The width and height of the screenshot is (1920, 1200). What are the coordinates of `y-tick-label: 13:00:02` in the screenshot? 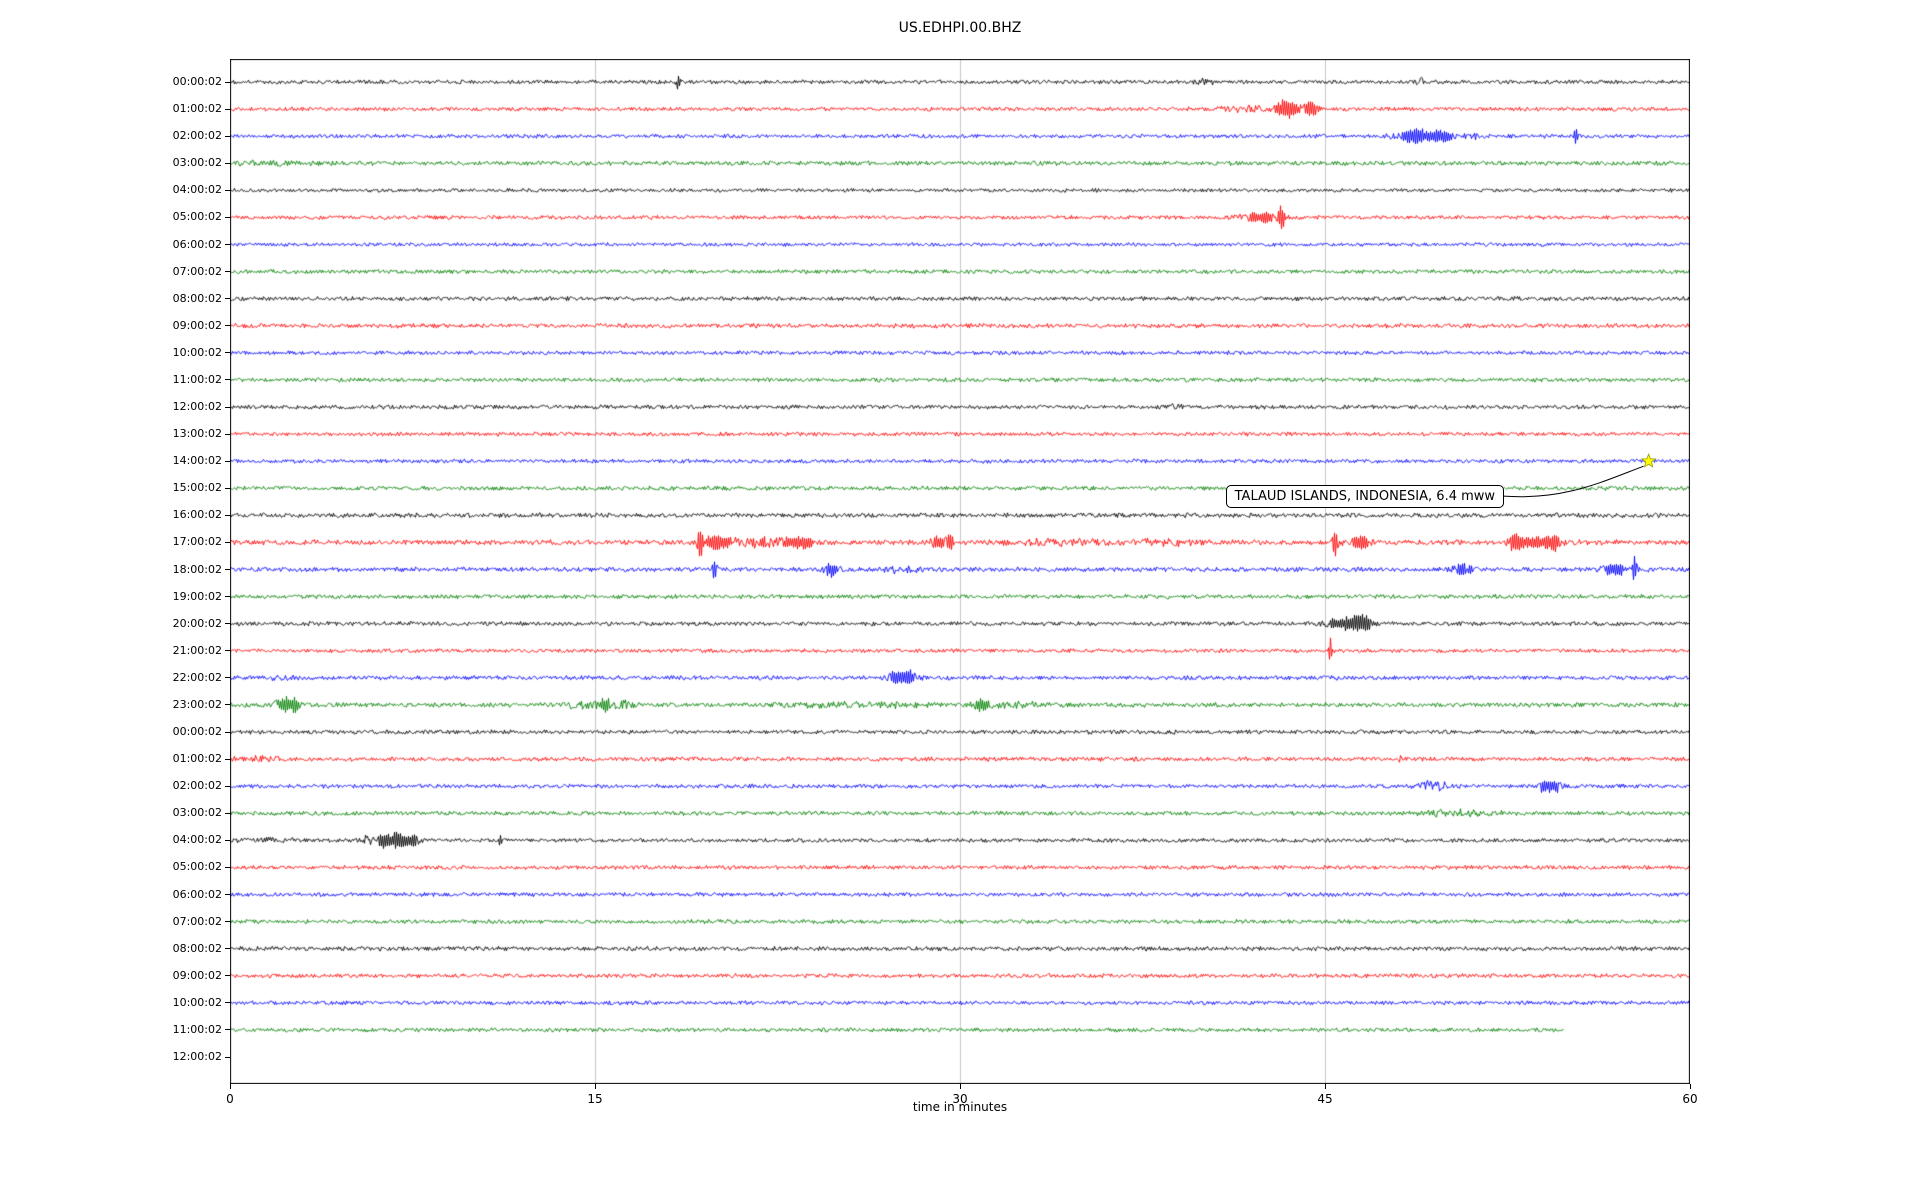 It's located at (197, 434).